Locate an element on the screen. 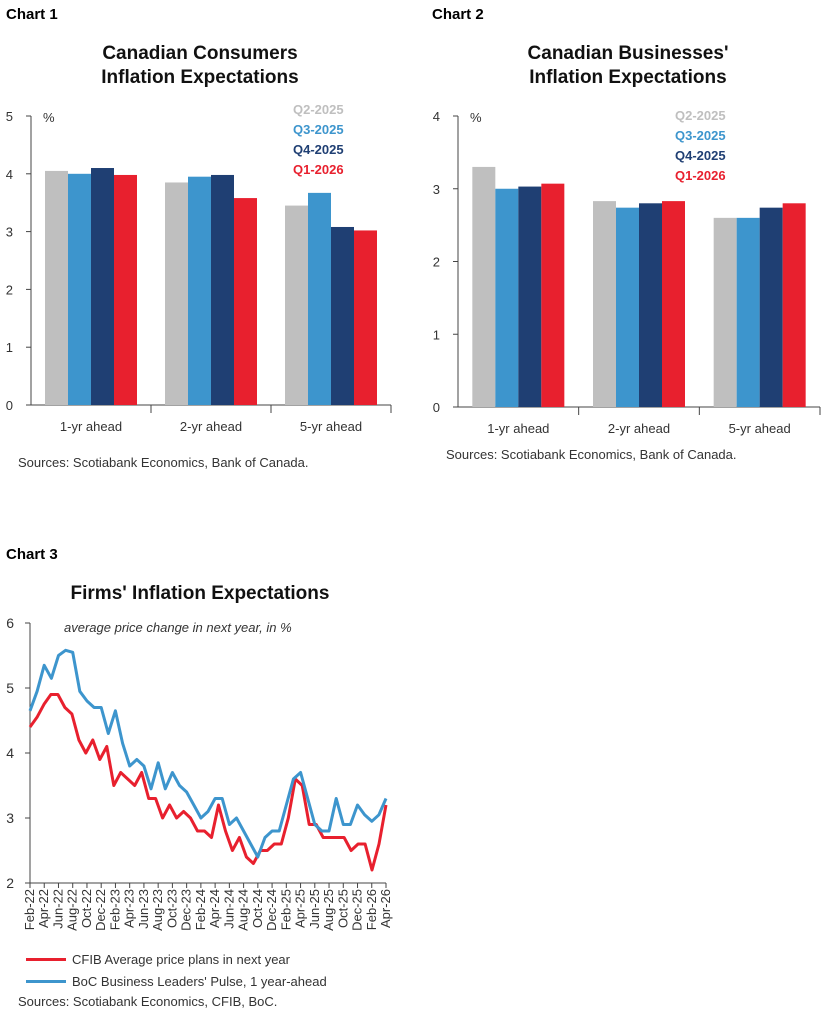 Image resolution: width=828 pixels, height=1023 pixels. chart3-xtick-label: Dec-22 is located at coordinates (100, 910).